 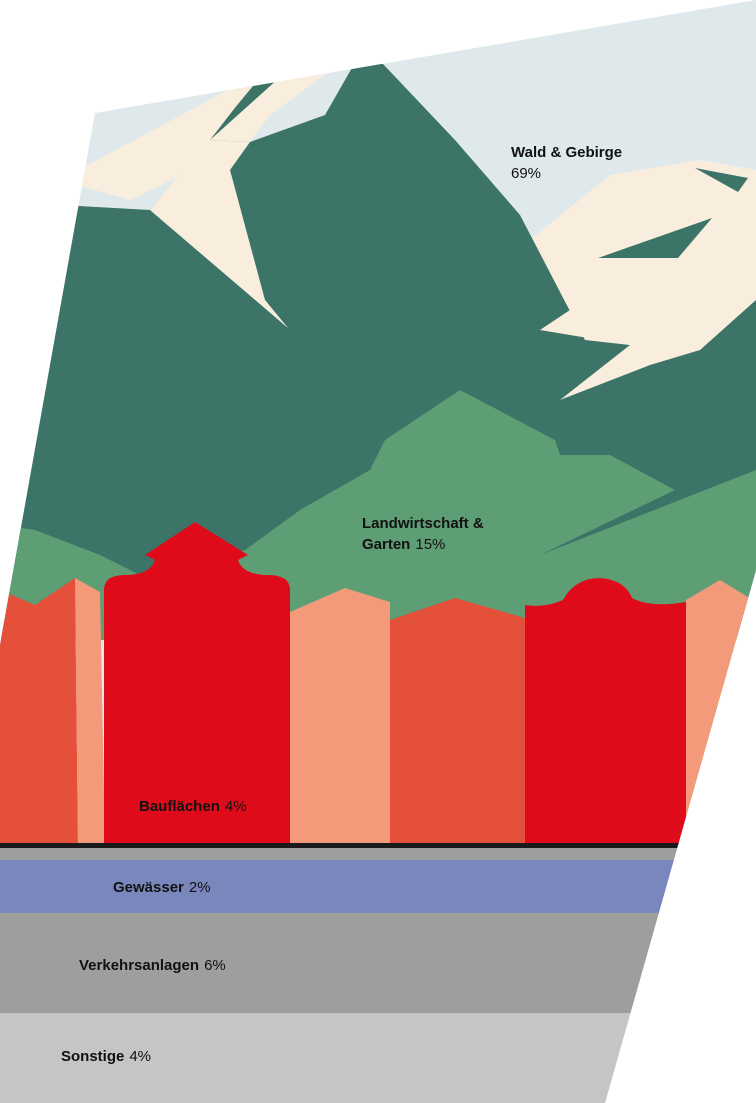 I want to click on forest-peak-right, so click(x=721, y=180).